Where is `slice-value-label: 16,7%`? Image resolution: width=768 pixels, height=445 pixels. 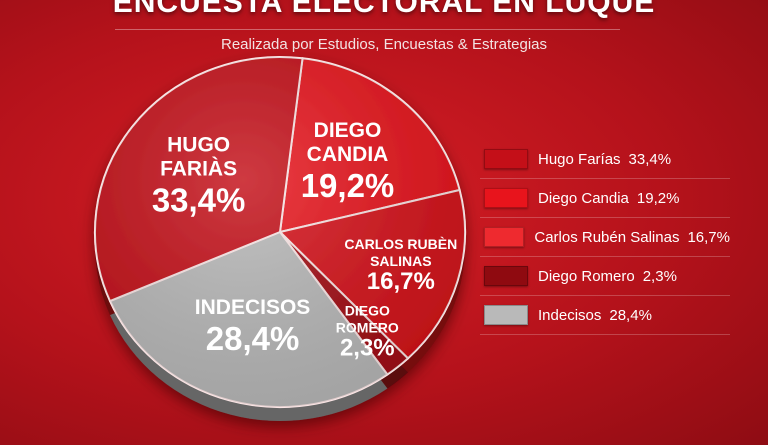 slice-value-label: 16,7% is located at coordinates (401, 281).